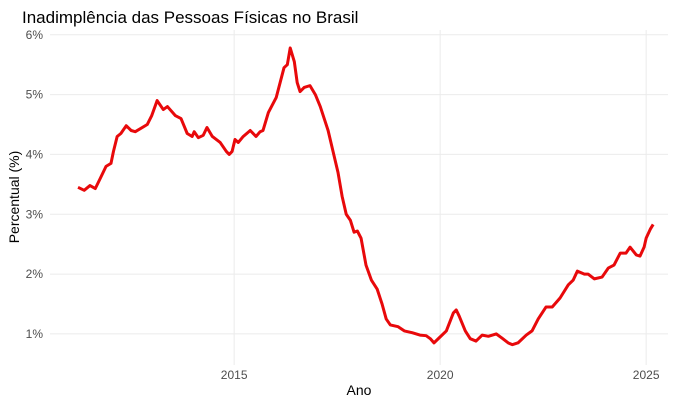  What do you see at coordinates (35, 95) in the screenshot?
I see `y-tick-label: 5%` at bounding box center [35, 95].